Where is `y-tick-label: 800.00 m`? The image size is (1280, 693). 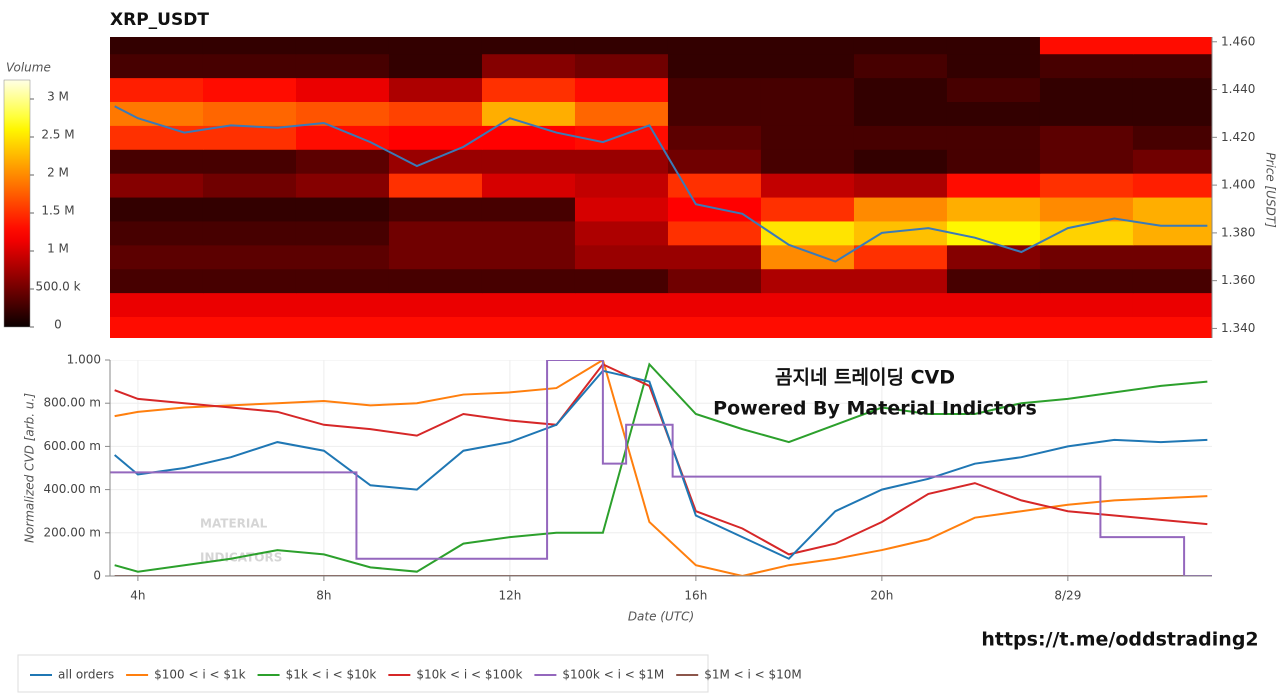 y-tick-label: 800.00 m is located at coordinates (73, 403).